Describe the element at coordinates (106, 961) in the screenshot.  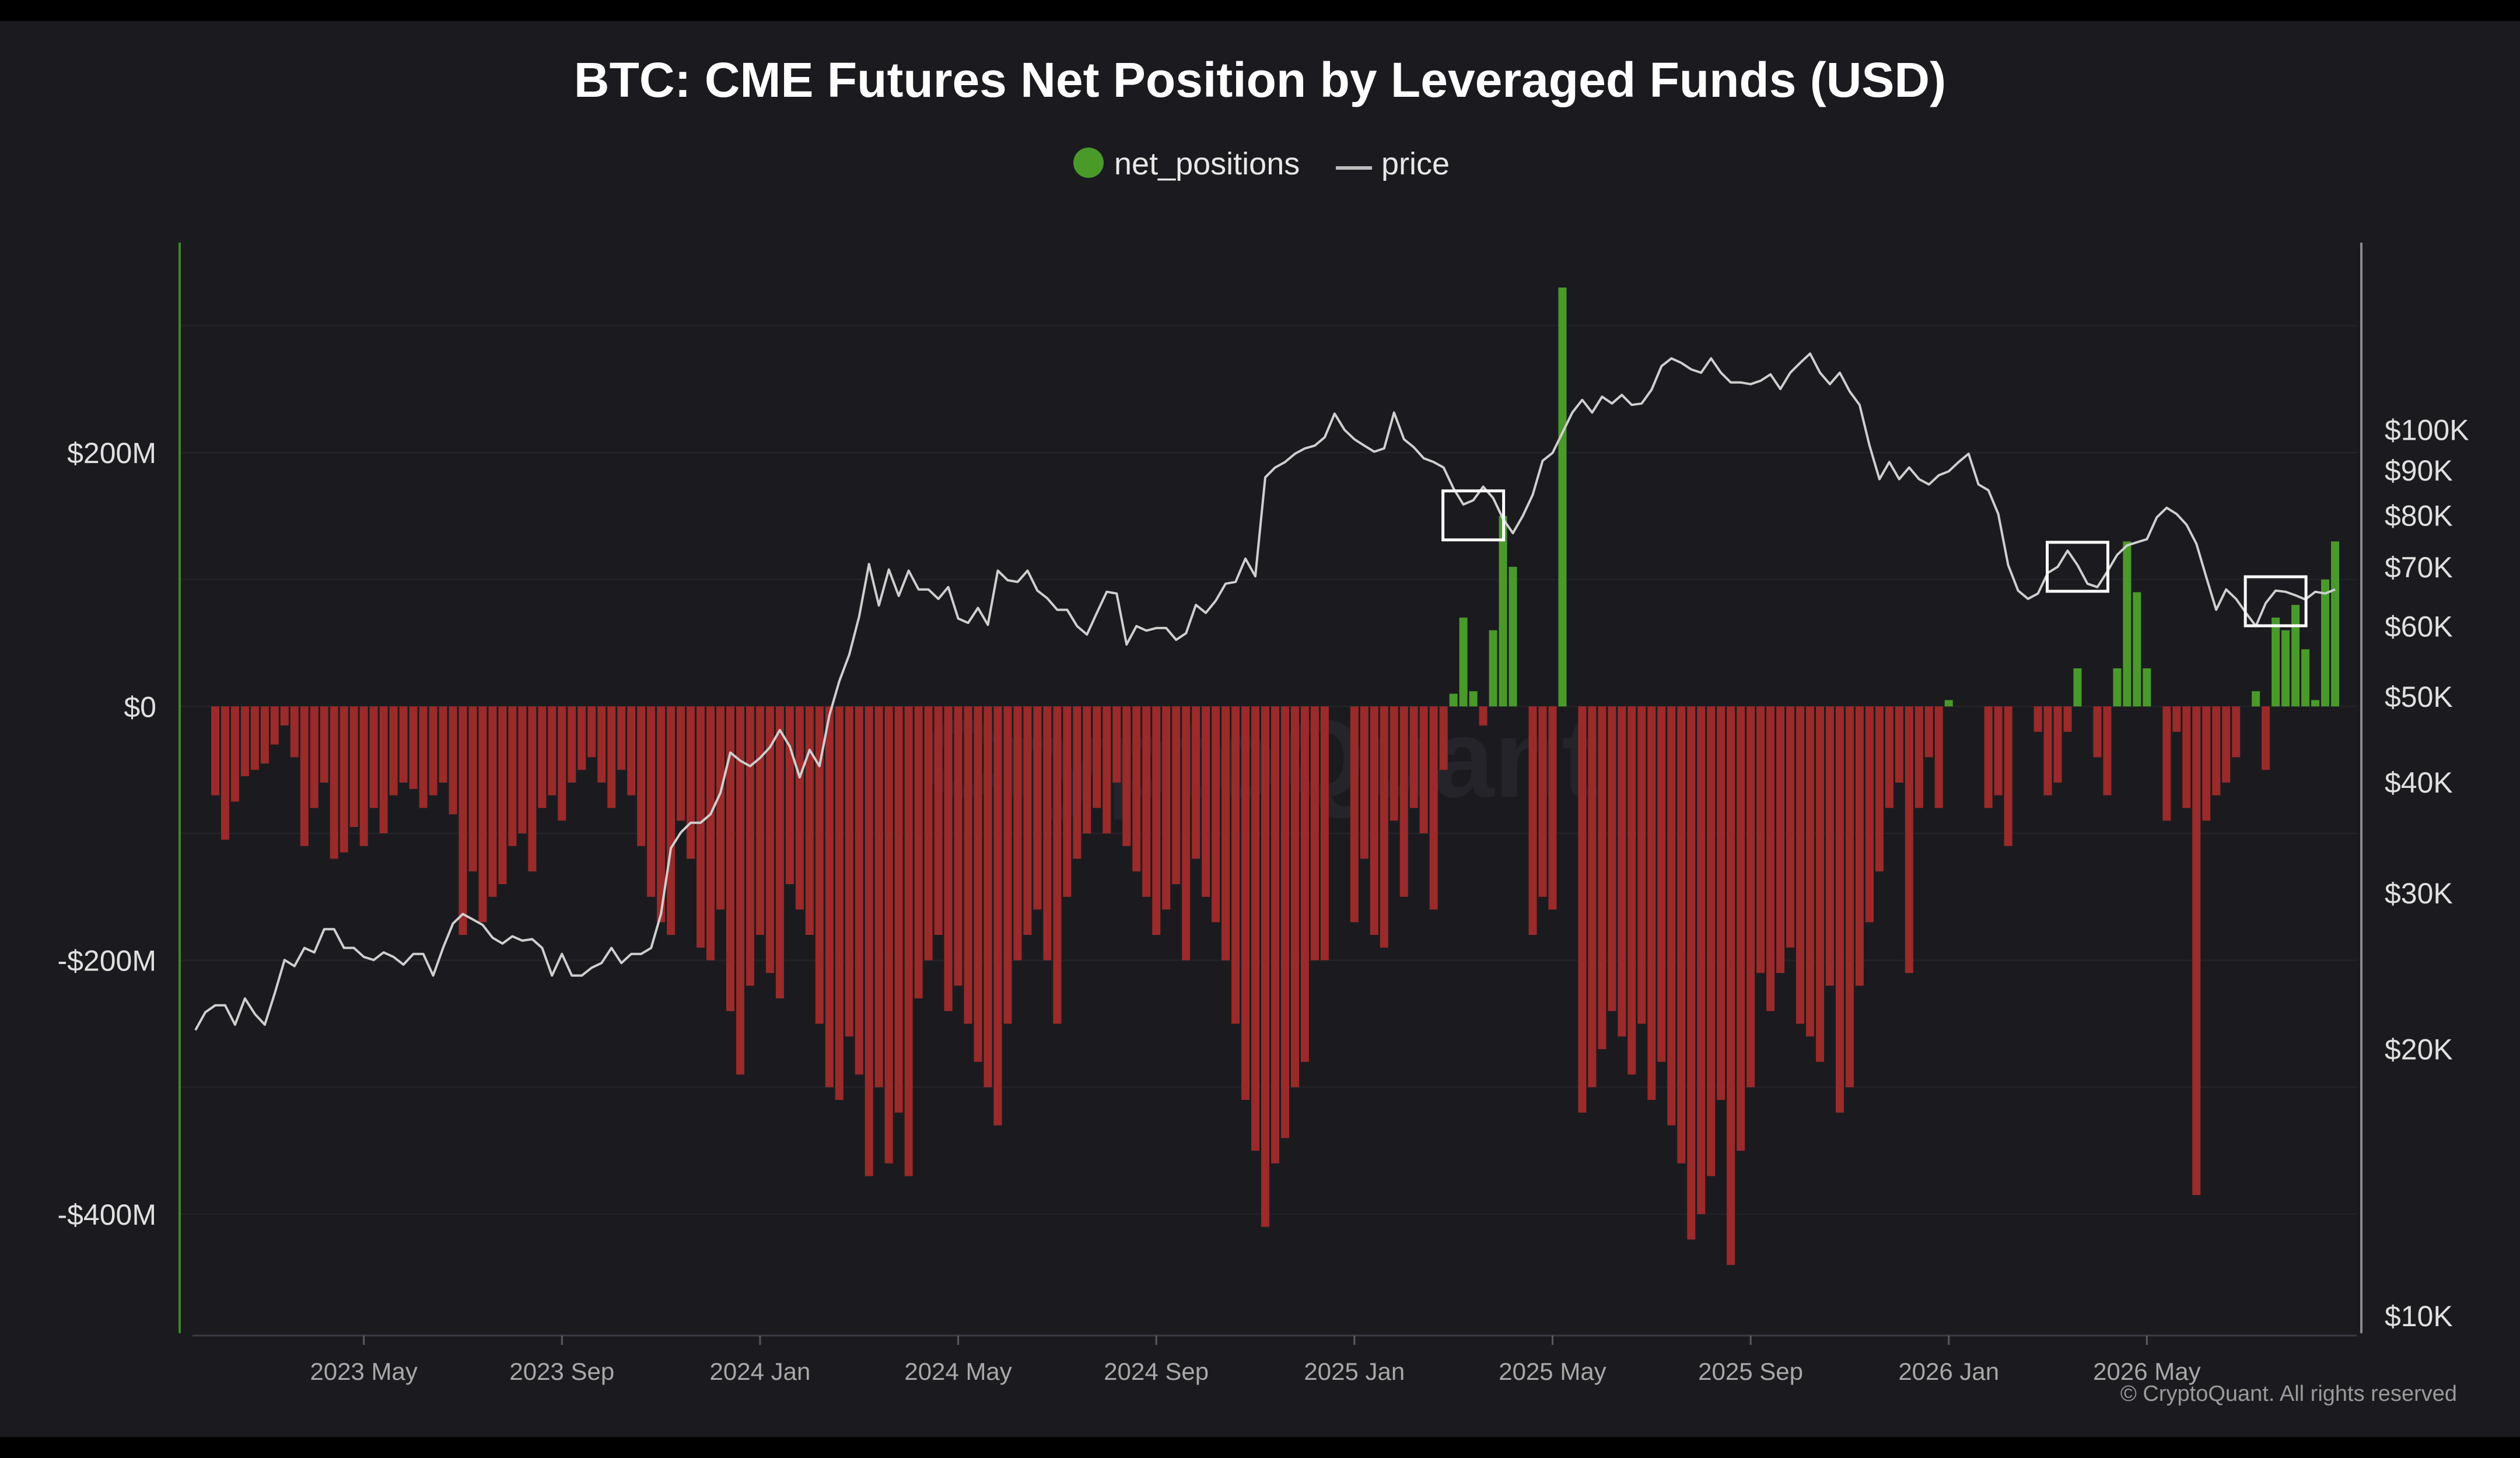
I see `left-tick-label: -$200M` at that location.